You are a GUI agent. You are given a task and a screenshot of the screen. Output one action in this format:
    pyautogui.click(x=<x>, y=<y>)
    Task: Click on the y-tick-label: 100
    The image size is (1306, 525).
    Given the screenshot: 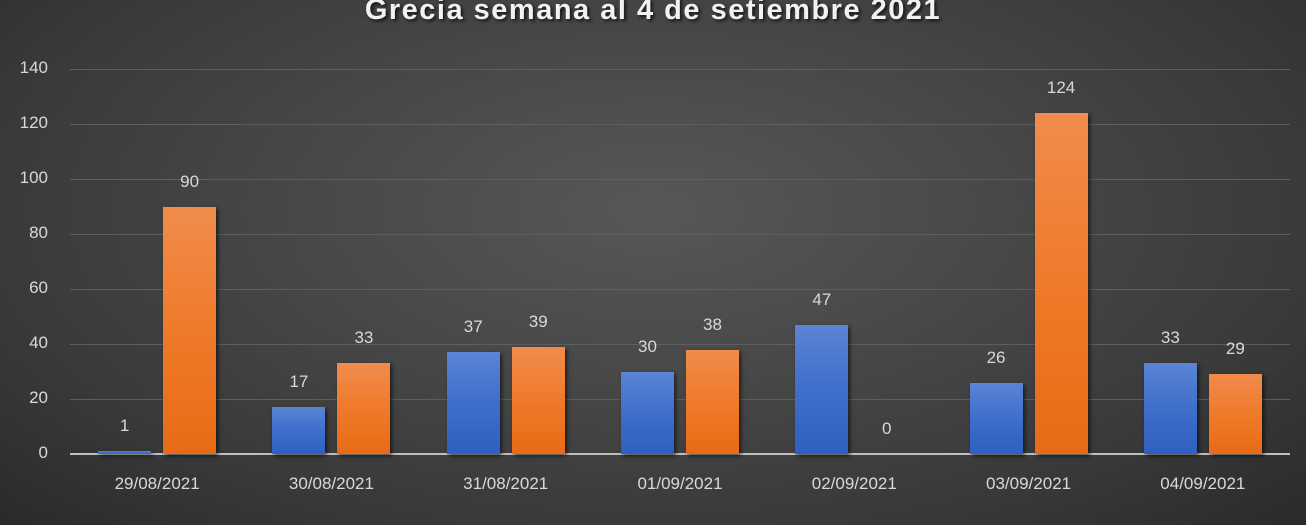 What is the action you would take?
    pyautogui.click(x=33, y=177)
    